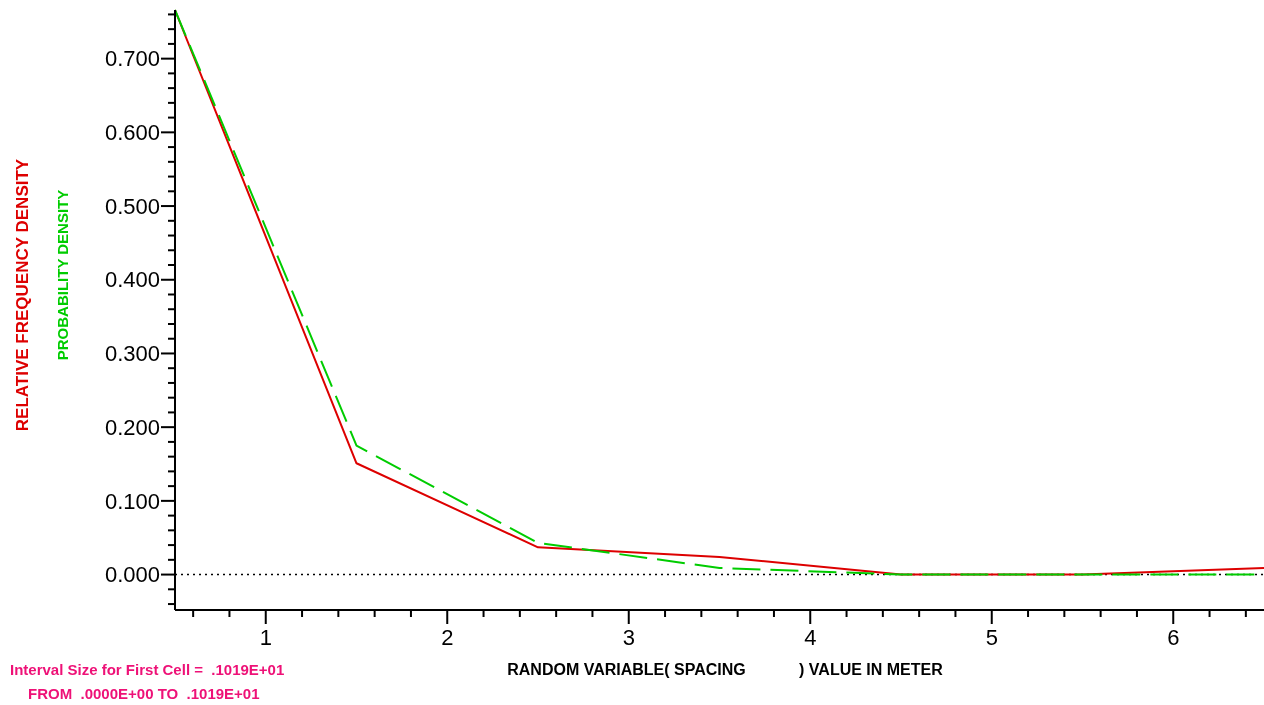  What do you see at coordinates (132, 354) in the screenshot?
I see `y-tick-label: 0.300` at bounding box center [132, 354].